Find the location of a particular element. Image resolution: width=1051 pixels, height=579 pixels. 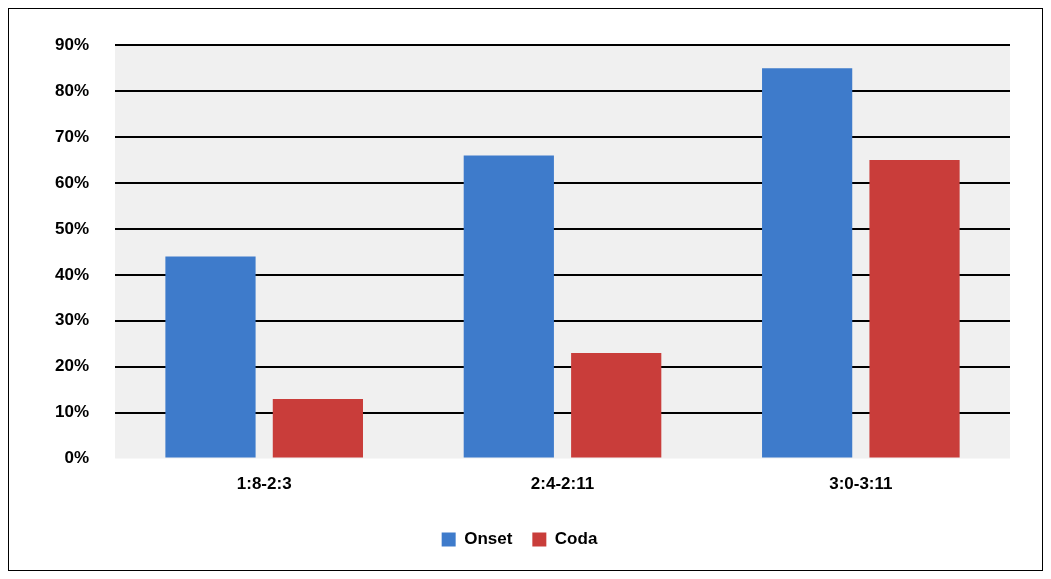

x-tick-label: 2:4-2:11 is located at coordinates (562, 484).